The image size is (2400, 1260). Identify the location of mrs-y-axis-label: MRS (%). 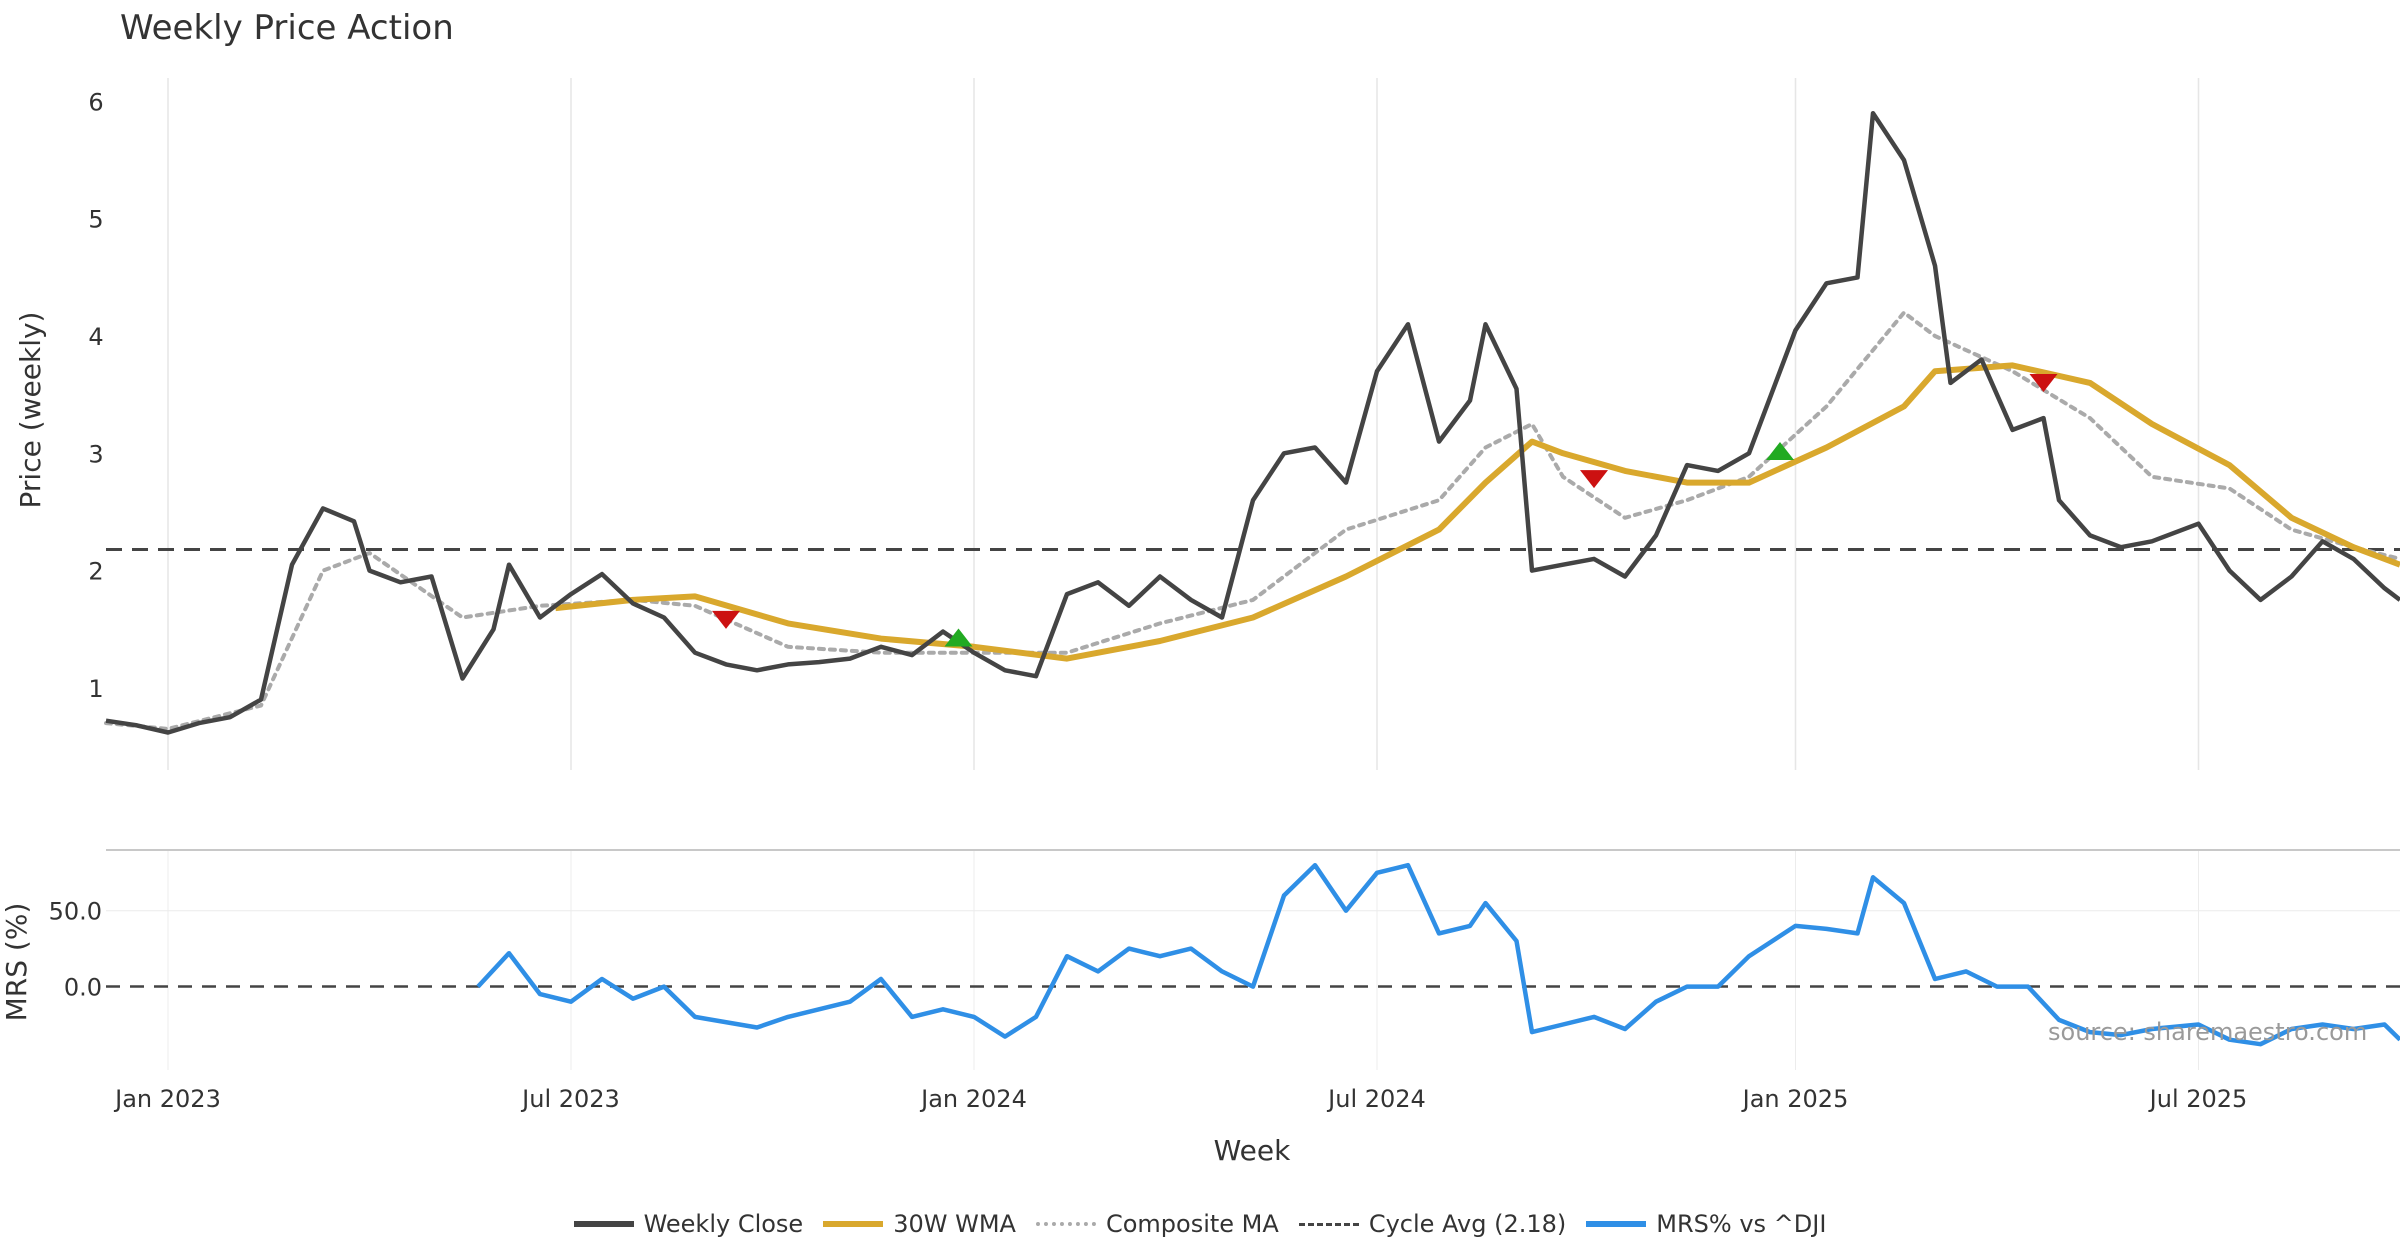
(16, 962).